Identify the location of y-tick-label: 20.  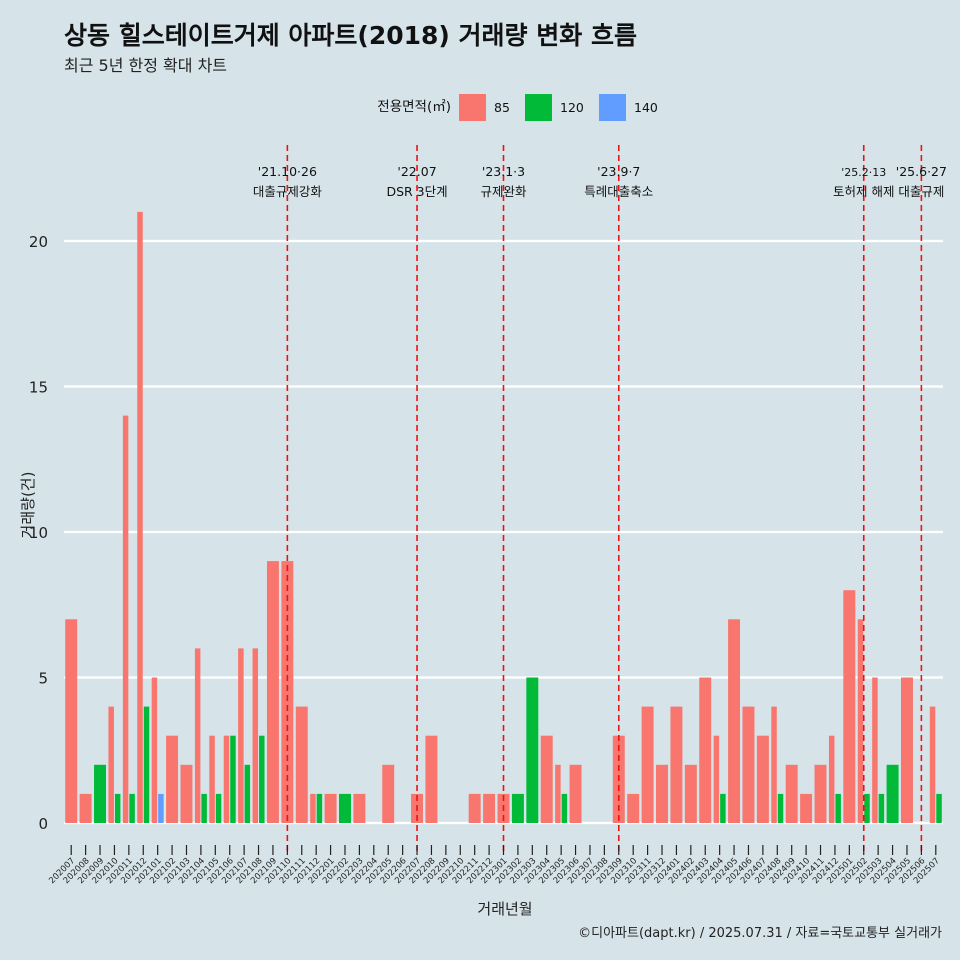
(38, 242).